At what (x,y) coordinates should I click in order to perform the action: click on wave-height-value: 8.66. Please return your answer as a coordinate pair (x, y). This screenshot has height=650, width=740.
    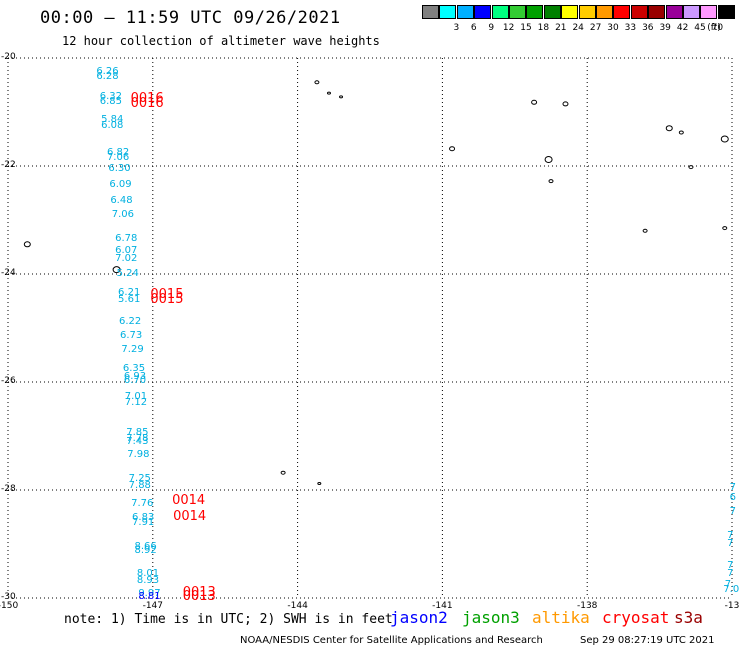
    Looking at the image, I should click on (145, 546).